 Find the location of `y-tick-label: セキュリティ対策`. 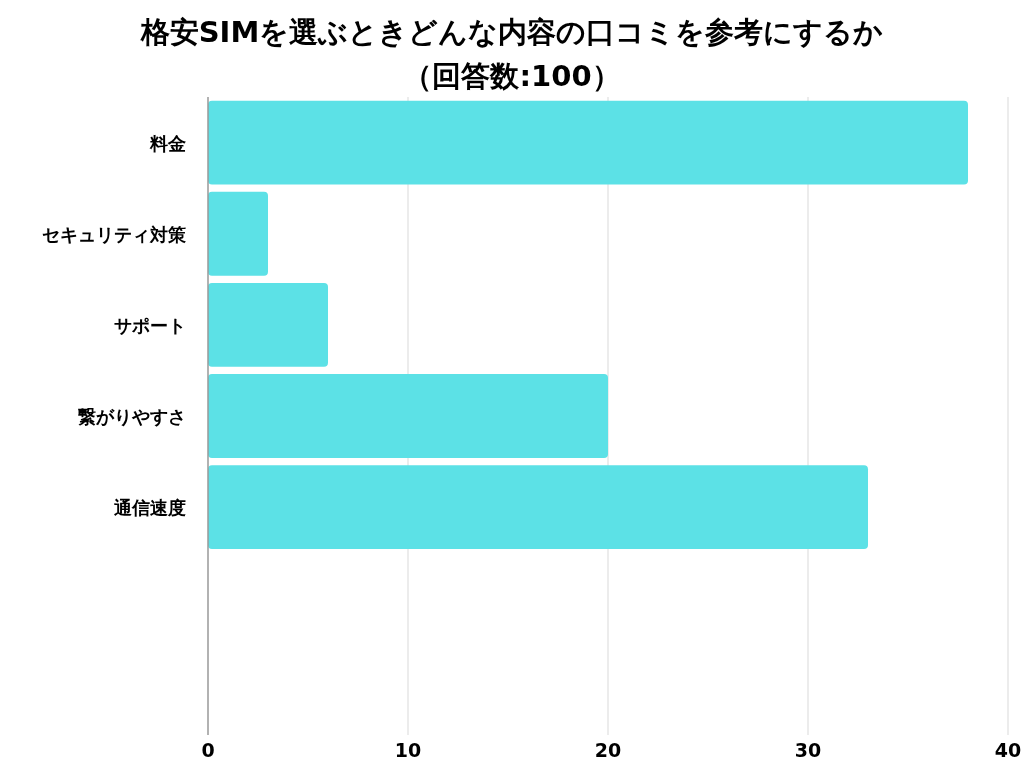

y-tick-label: セキュリティ対策 is located at coordinates (114, 234).